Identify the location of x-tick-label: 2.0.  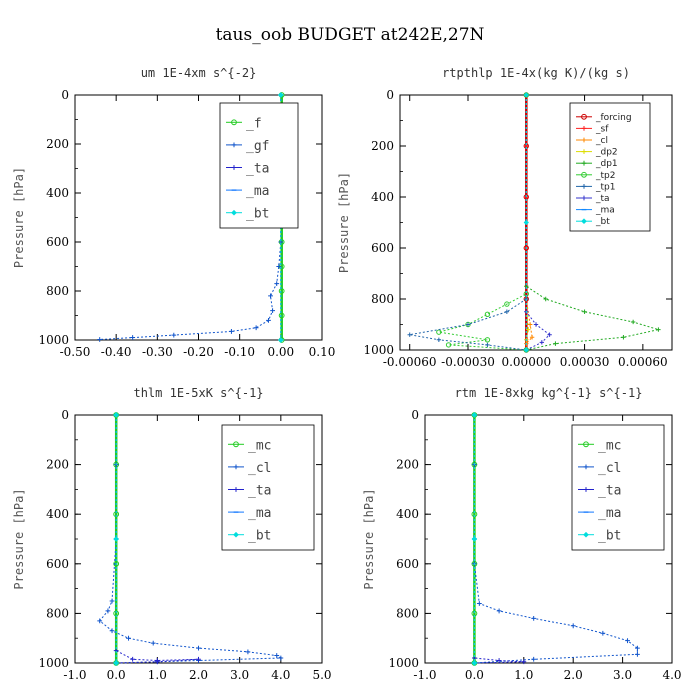
(198, 675).